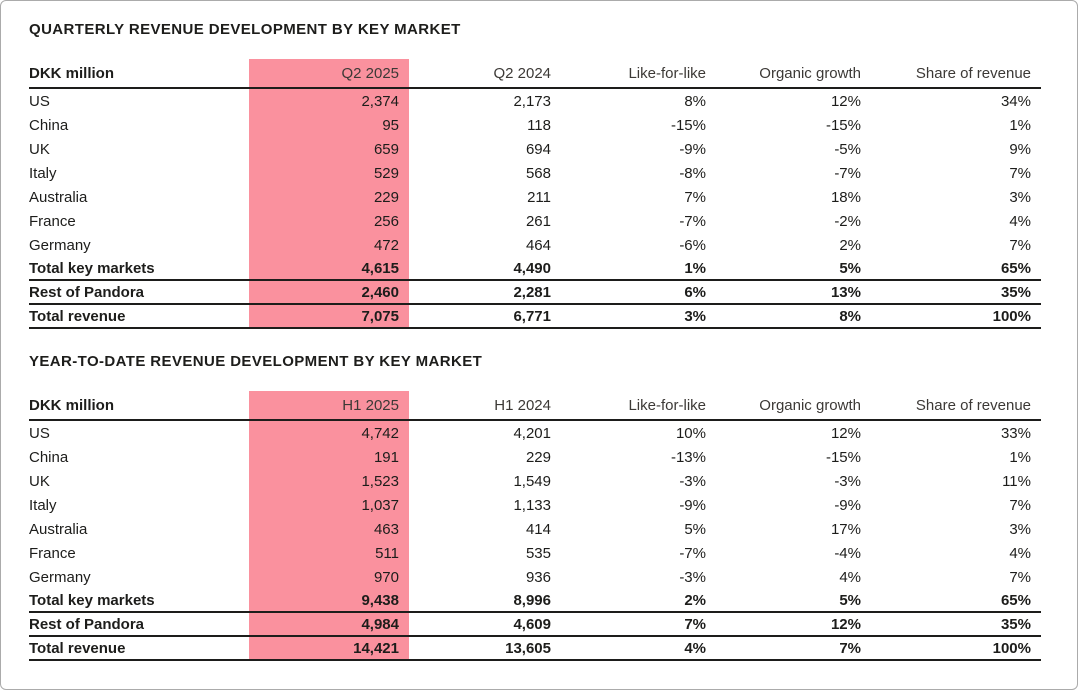 This screenshot has height=692, width=1080. Describe the element at coordinates (535, 125) in the screenshot. I see `table-row: China 95 118 -15% -15% 1%` at that location.